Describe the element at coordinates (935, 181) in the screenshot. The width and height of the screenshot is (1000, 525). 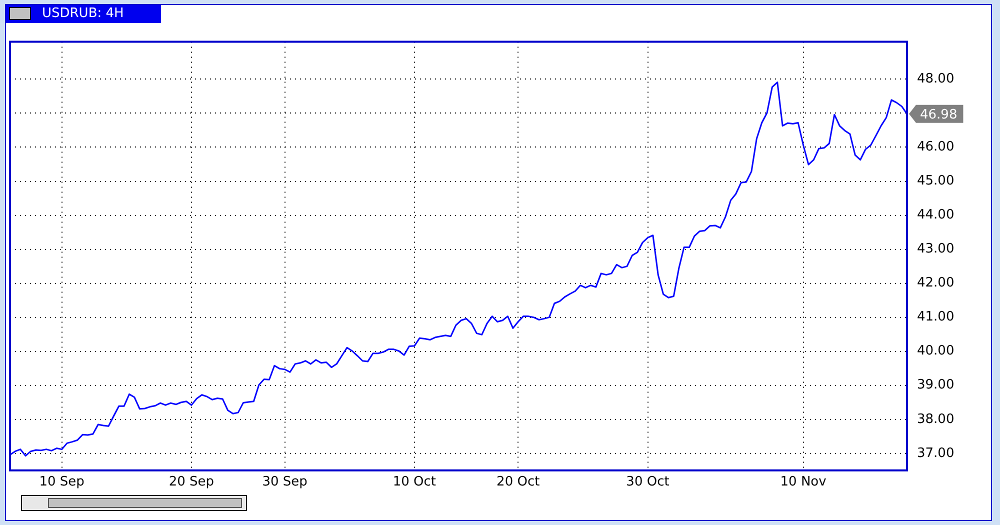
I see `y-tick-label: 45.00` at that location.